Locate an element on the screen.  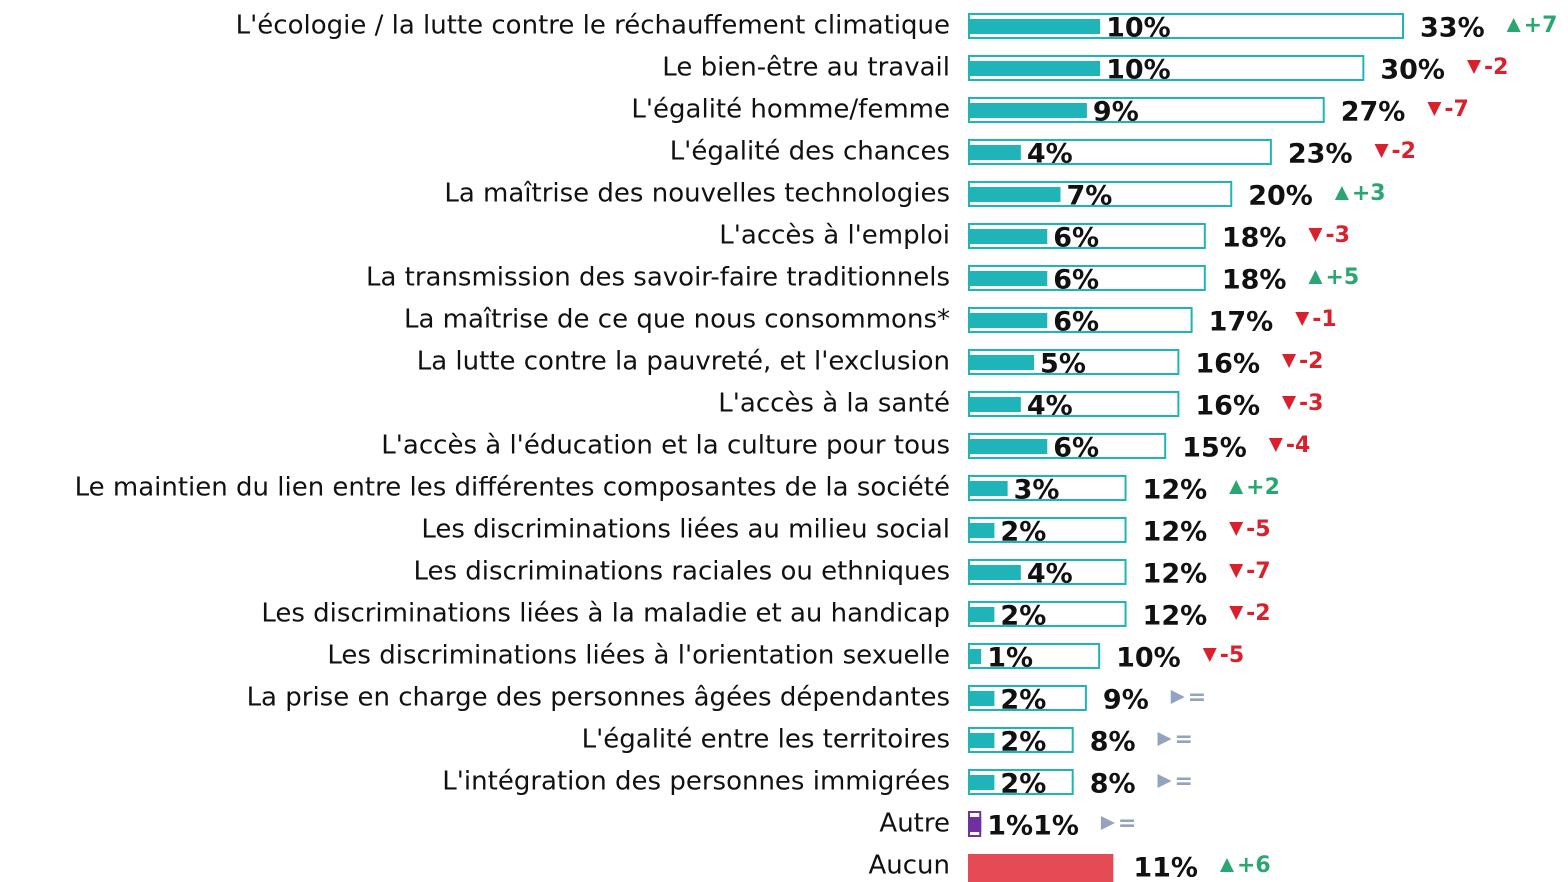
first-value-label: 7% is located at coordinates (1089, 196).